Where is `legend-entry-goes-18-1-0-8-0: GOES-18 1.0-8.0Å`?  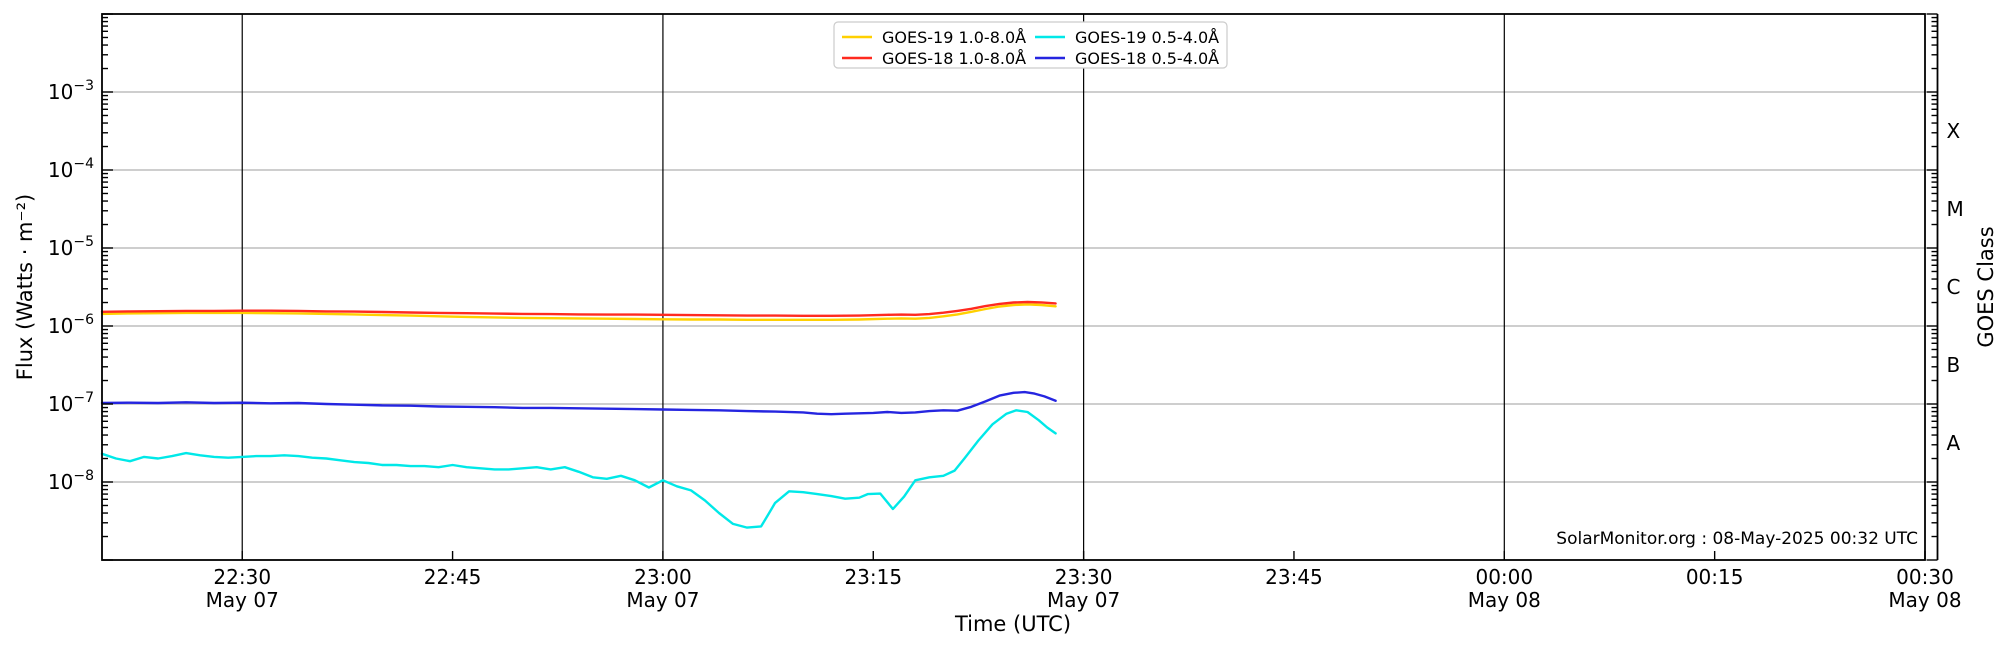 legend-entry-goes-18-1-0-8-0: GOES-18 1.0-8.0Å is located at coordinates (934, 58).